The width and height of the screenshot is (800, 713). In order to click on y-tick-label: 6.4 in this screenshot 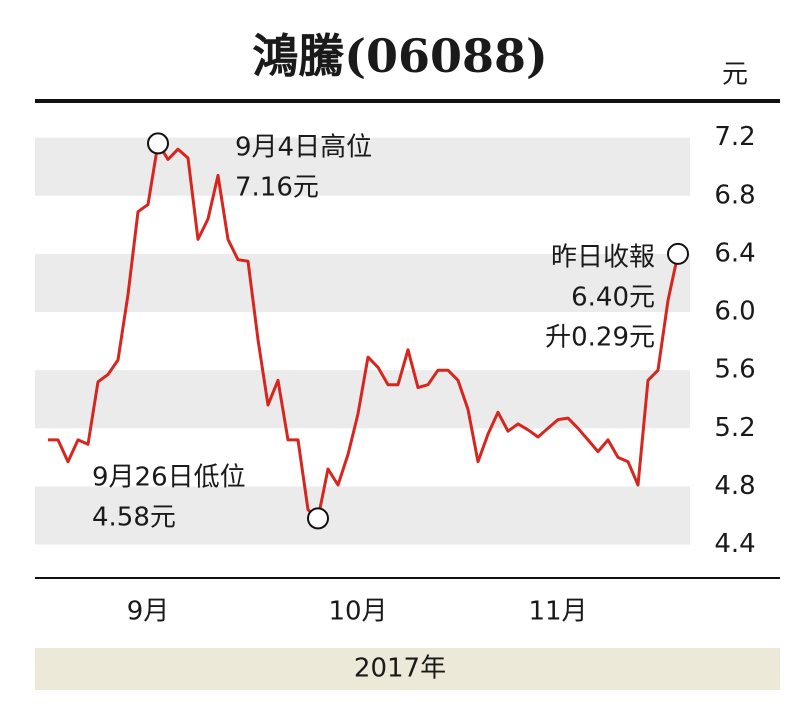, I will do `click(734, 253)`.